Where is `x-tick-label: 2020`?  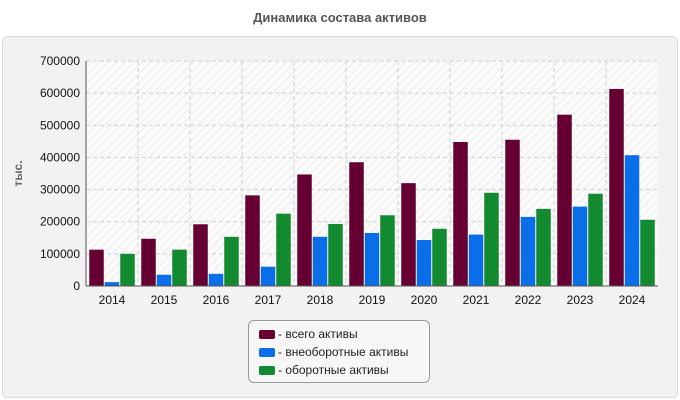 x-tick-label: 2020 is located at coordinates (424, 300).